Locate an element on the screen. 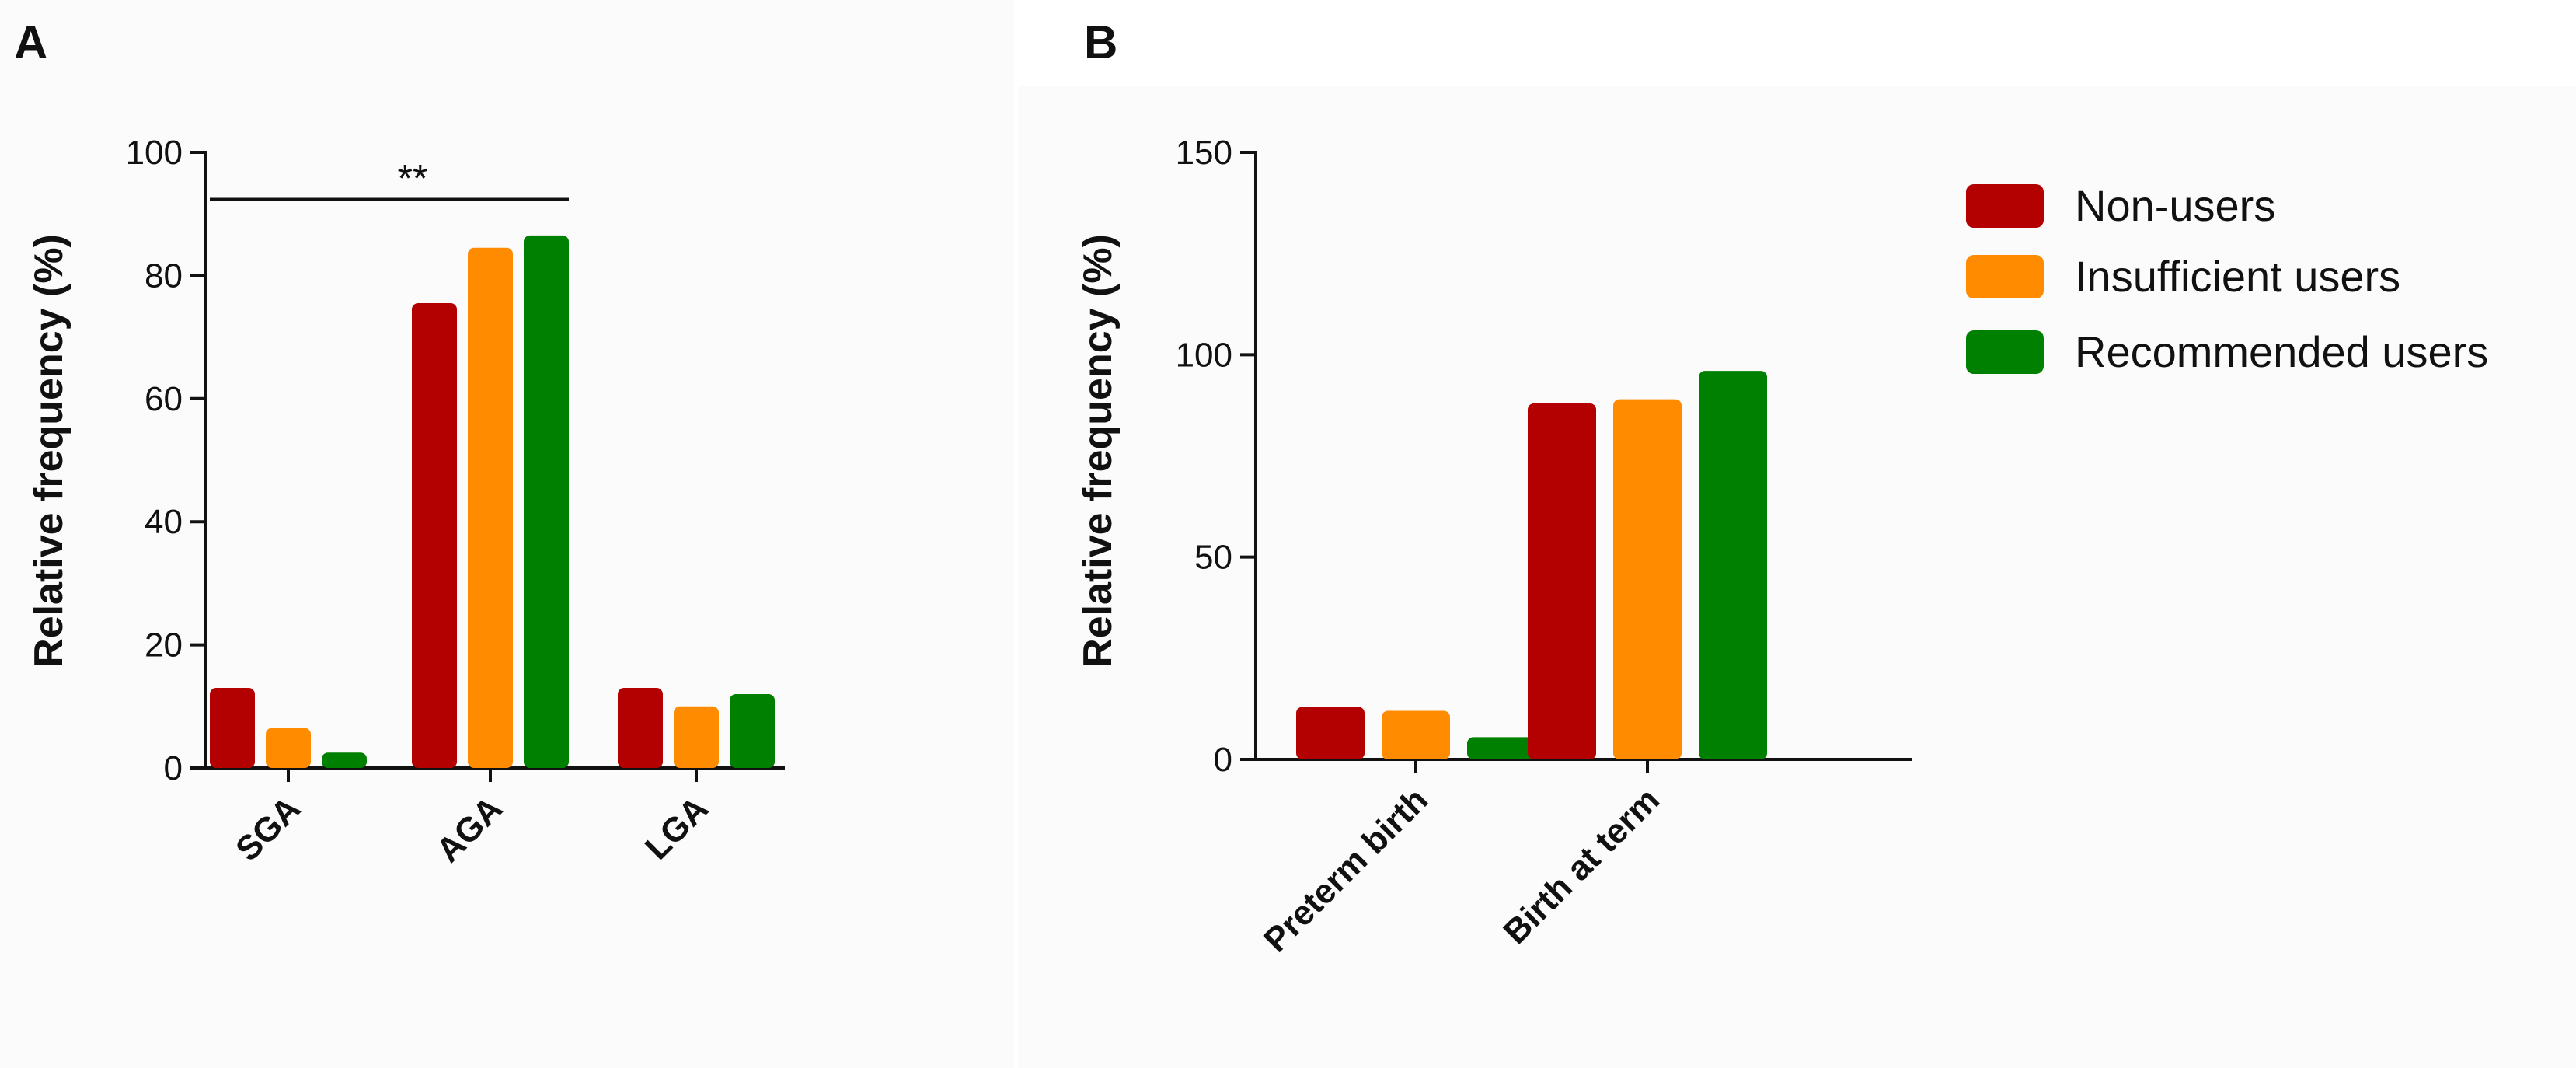  y-tick-label: 80 is located at coordinates (164, 276).